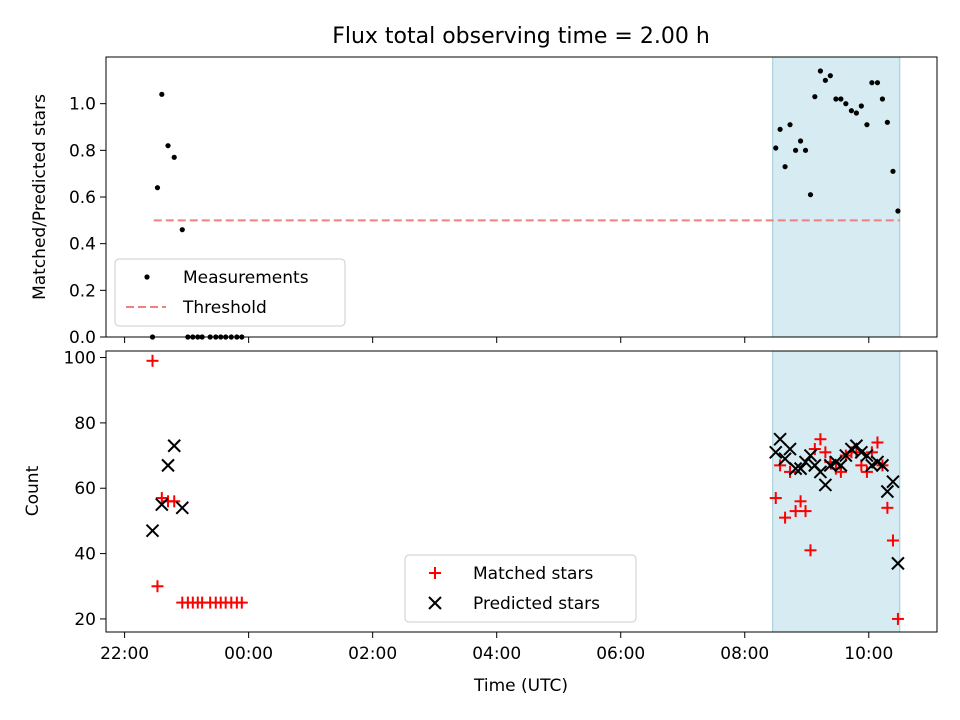  What do you see at coordinates (496, 654) in the screenshot?
I see `bottom-x-tick-label: 04:00` at bounding box center [496, 654].